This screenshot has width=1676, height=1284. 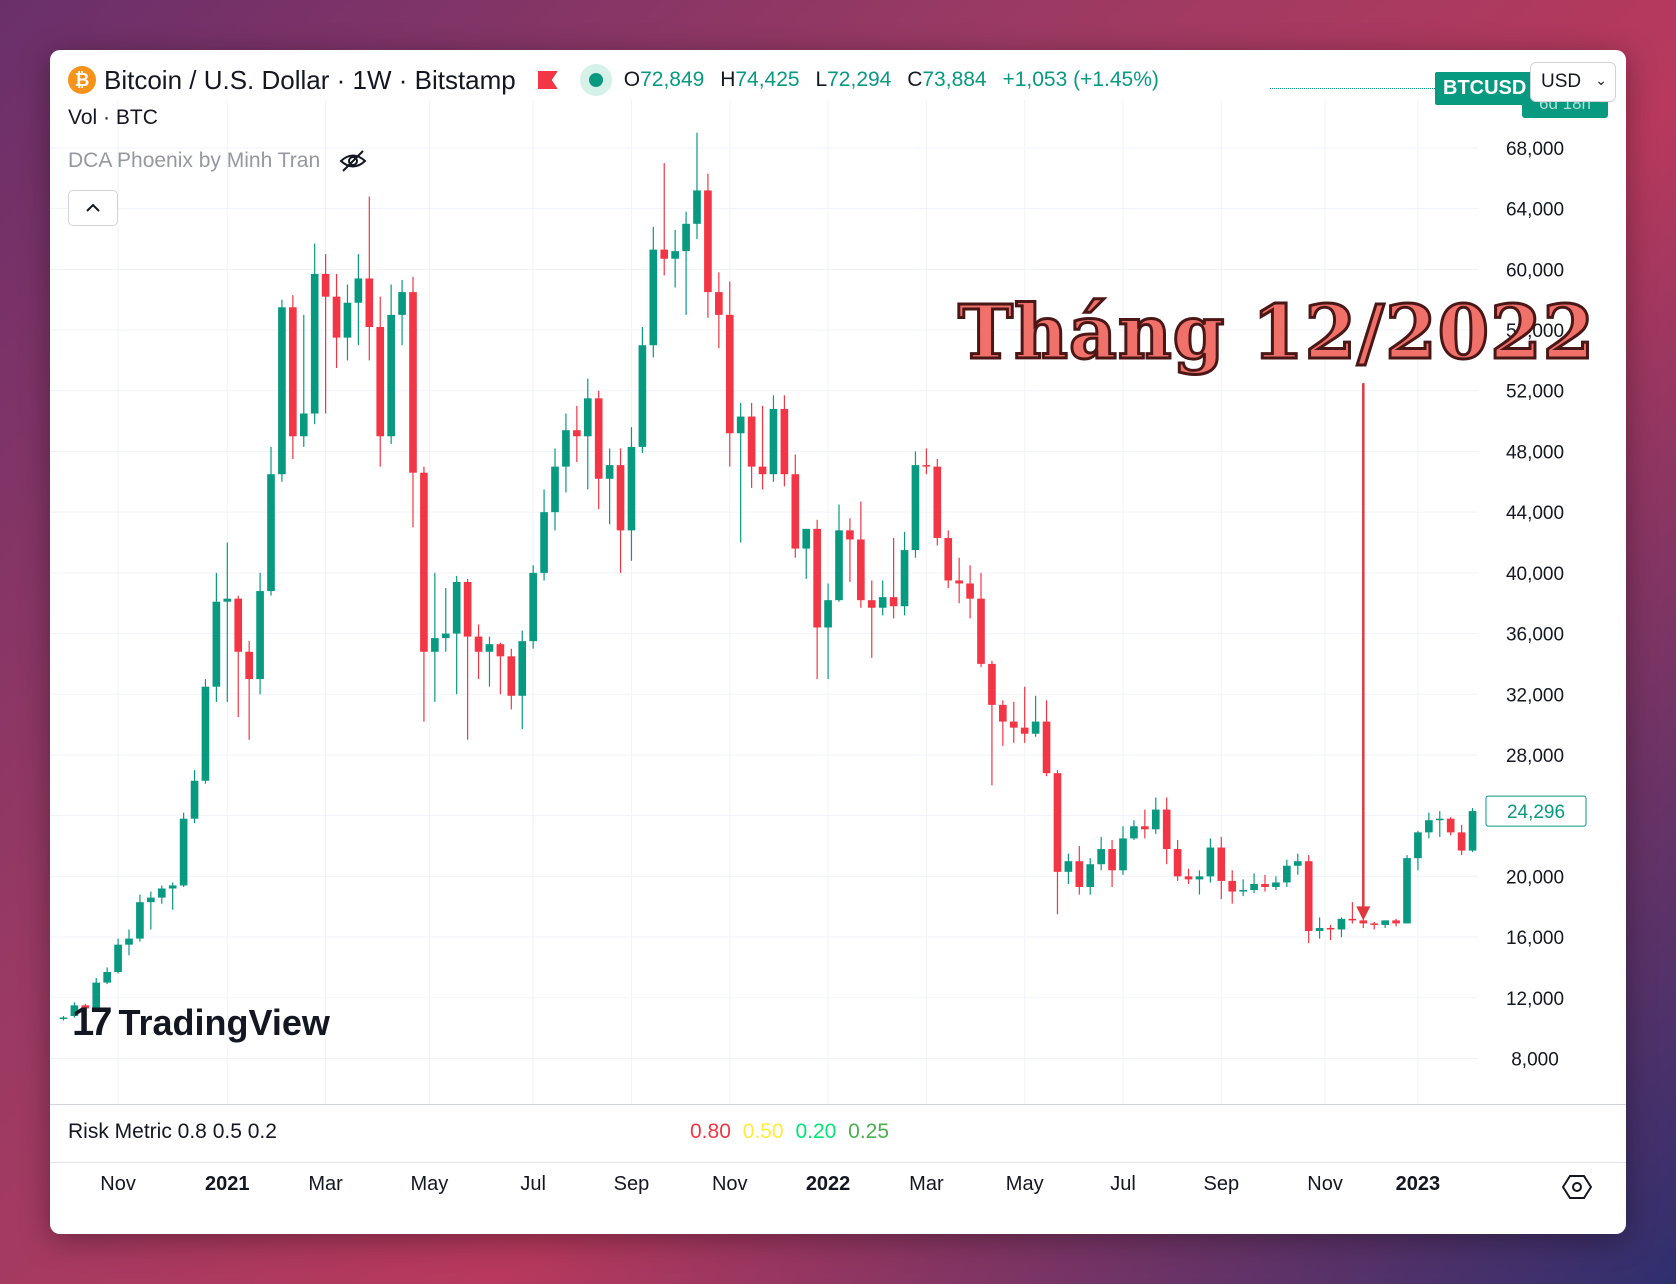 I want to click on y-tick-label: 20,000, so click(x=1535, y=877).